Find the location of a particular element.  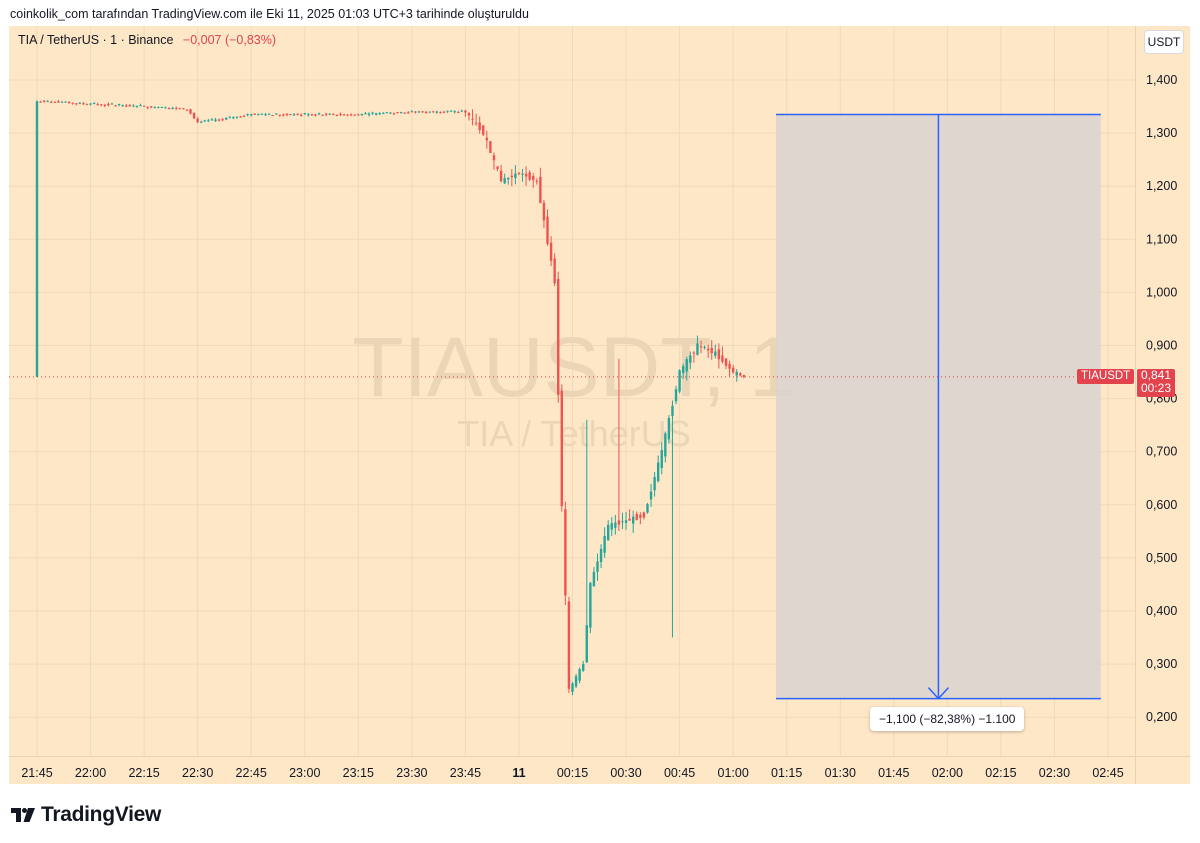

x-tick-label: 23:45 is located at coordinates (465, 773).